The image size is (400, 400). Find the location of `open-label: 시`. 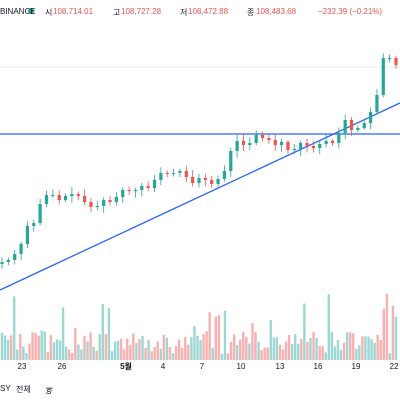

open-label: 시 is located at coordinates (49, 12).